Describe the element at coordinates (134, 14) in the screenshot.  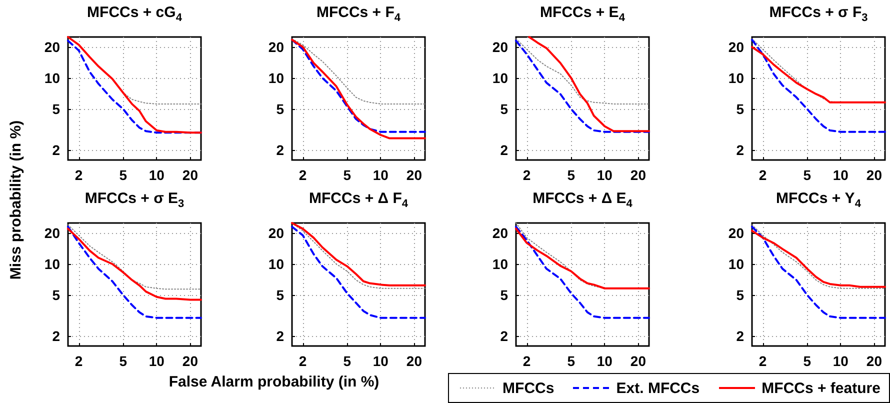
I see `chart-title: MFCCs + cG$_{4}$` at that location.